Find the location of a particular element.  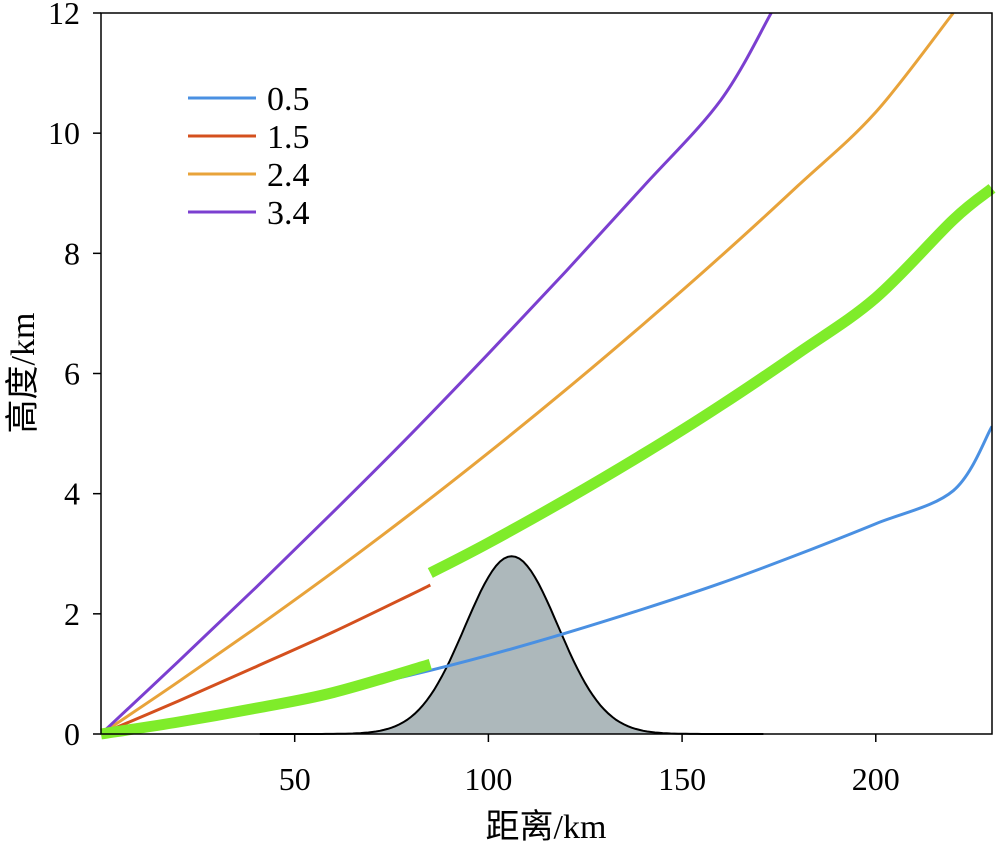

series-line-1.5 is located at coordinates (266, 658).